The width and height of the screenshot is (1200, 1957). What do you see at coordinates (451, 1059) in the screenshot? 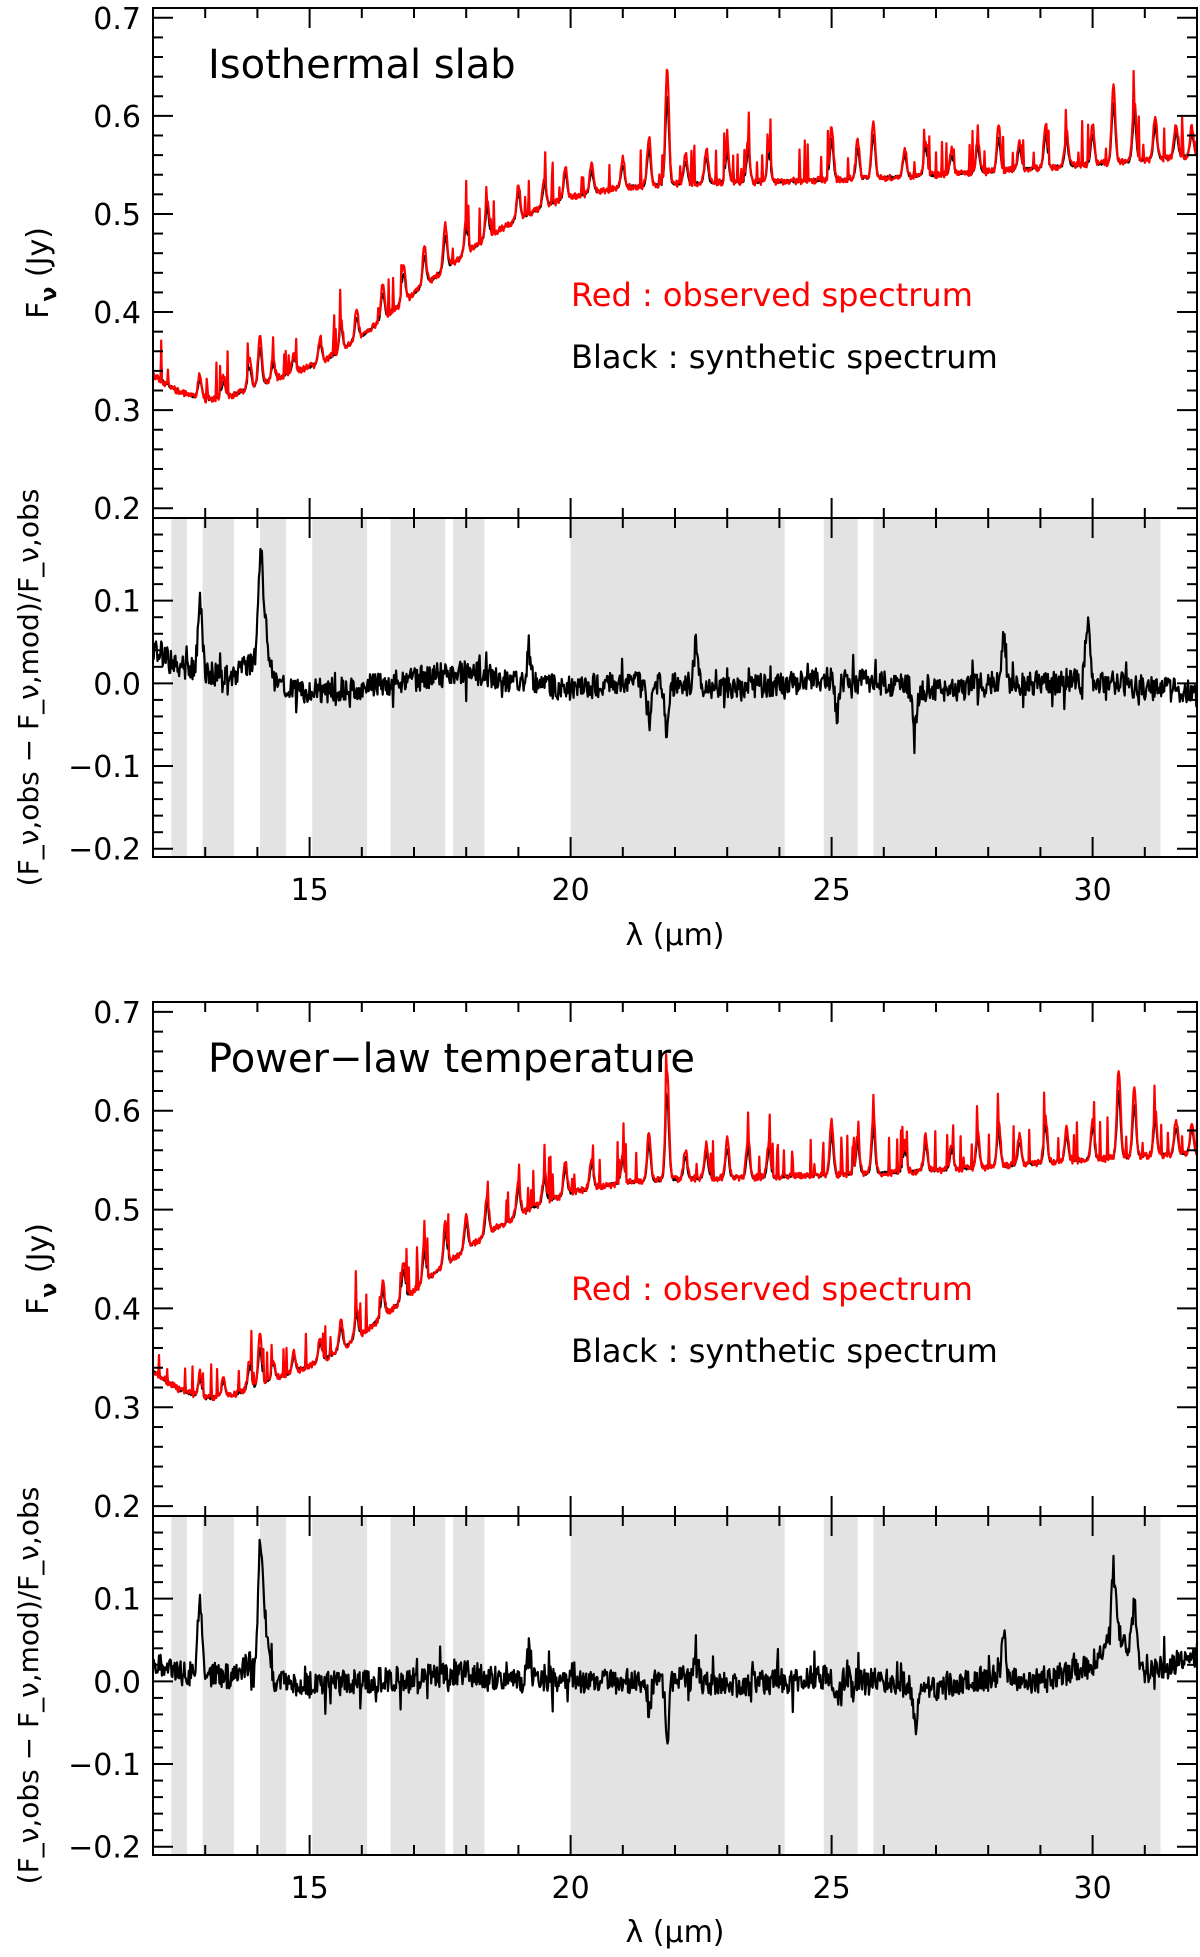
I see `panel-title: Power−law temperature` at bounding box center [451, 1059].